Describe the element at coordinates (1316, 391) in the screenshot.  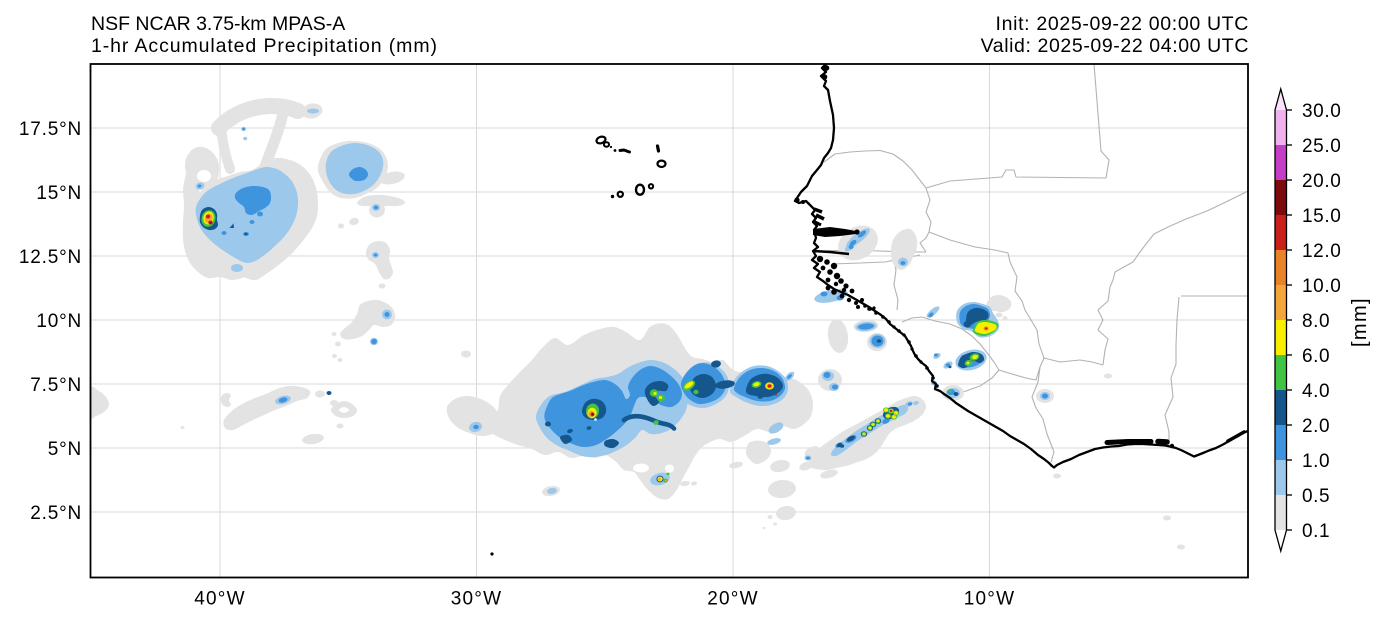
I see `svg-text: 4.0` at that location.